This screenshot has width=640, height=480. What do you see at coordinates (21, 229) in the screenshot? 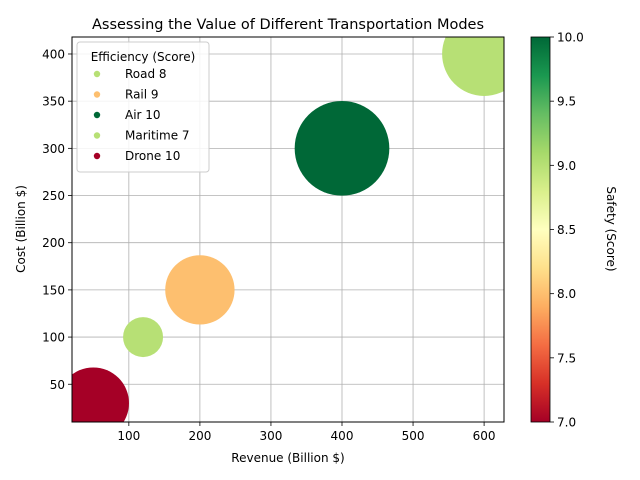
I see `y-axis-label: Cost (Billion $)` at bounding box center [21, 229].